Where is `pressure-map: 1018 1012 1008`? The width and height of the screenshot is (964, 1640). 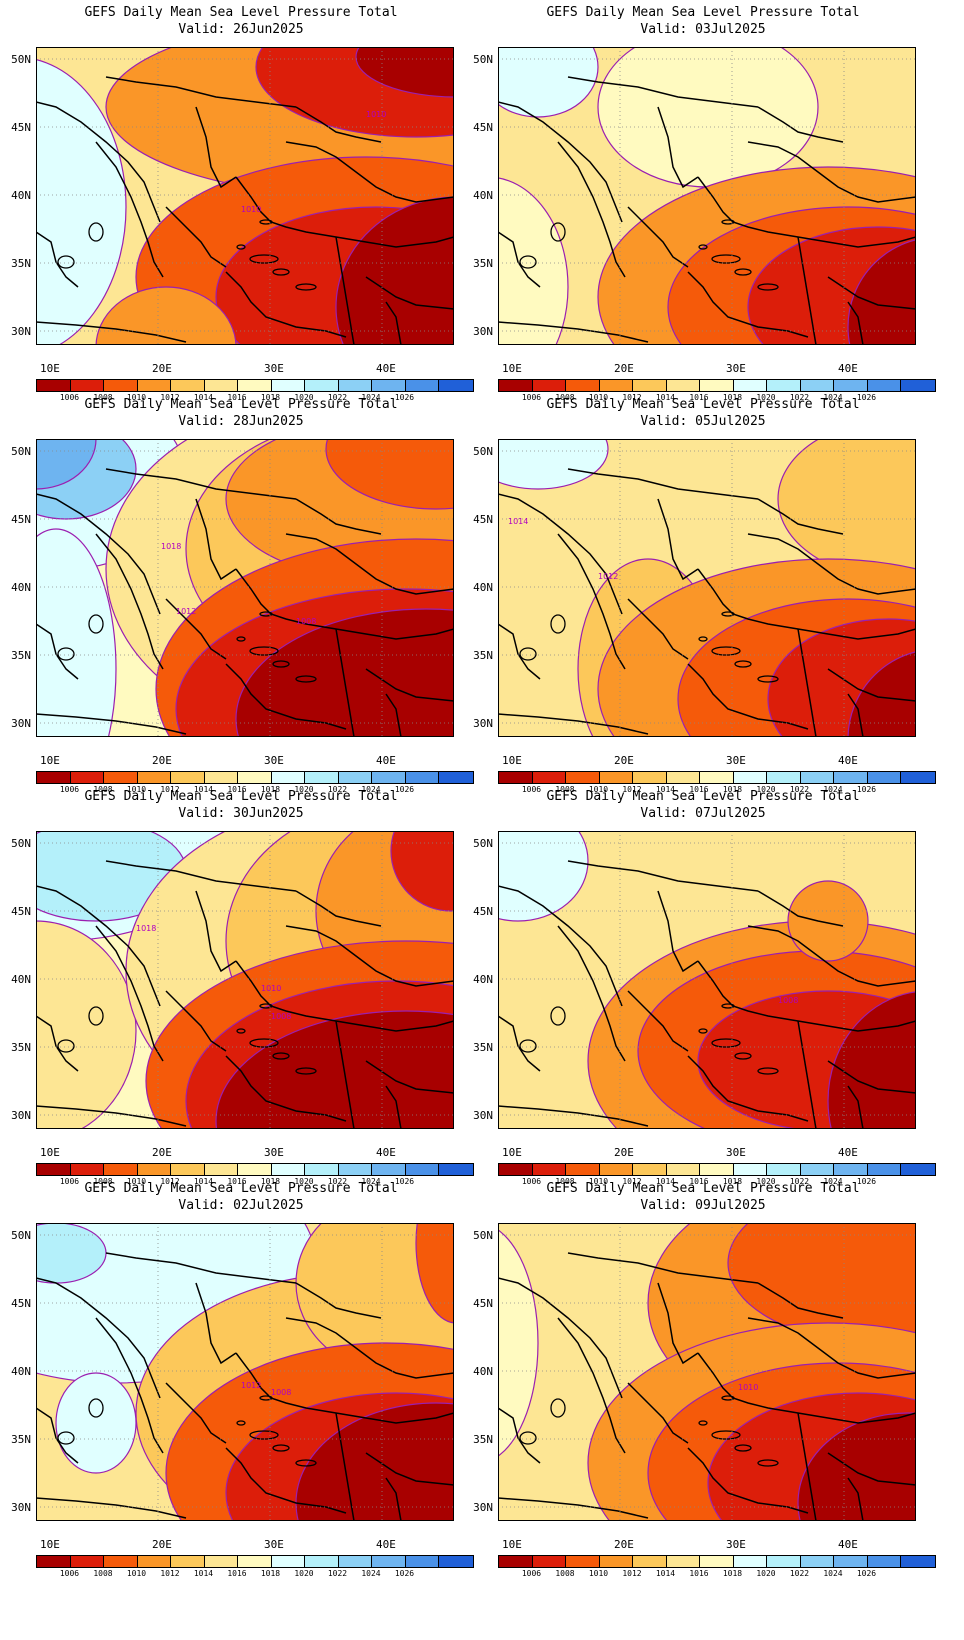 pressure-map: 1018 1012 1008 is located at coordinates (245, 588).